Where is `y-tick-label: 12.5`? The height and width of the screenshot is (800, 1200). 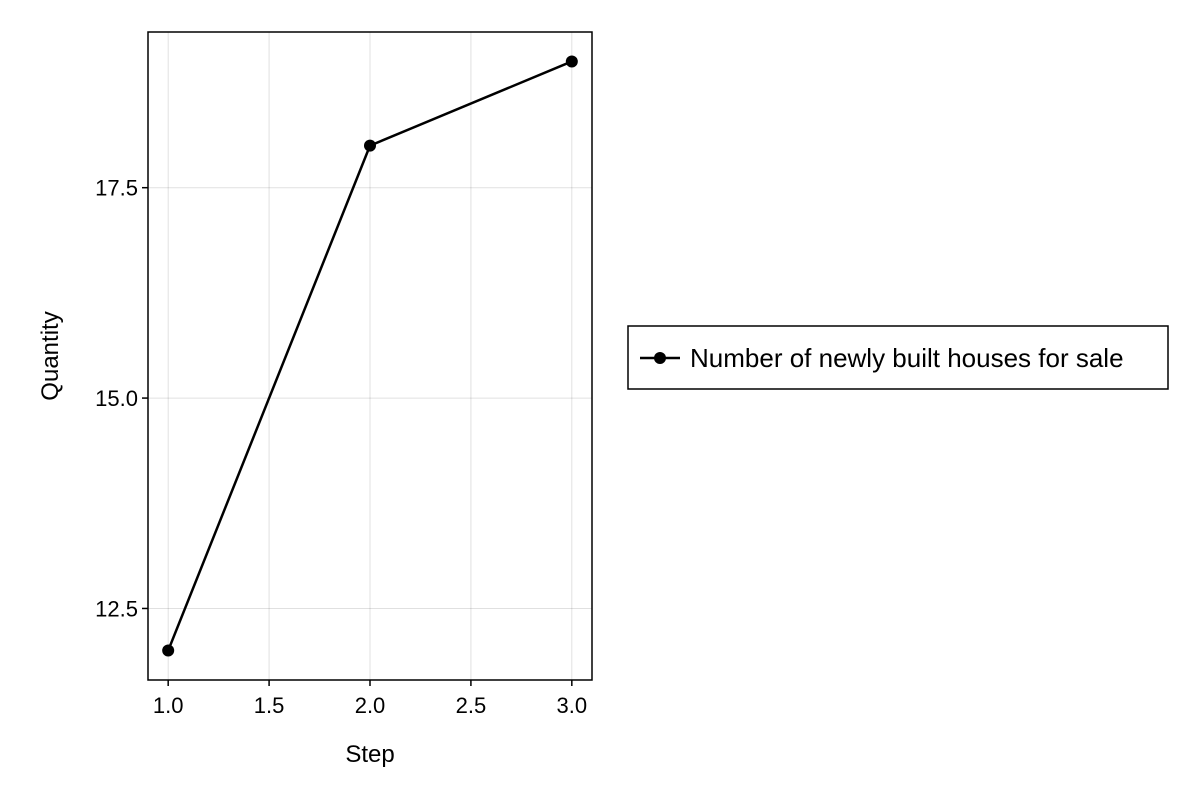
y-tick-label: 12.5 is located at coordinates (116, 608).